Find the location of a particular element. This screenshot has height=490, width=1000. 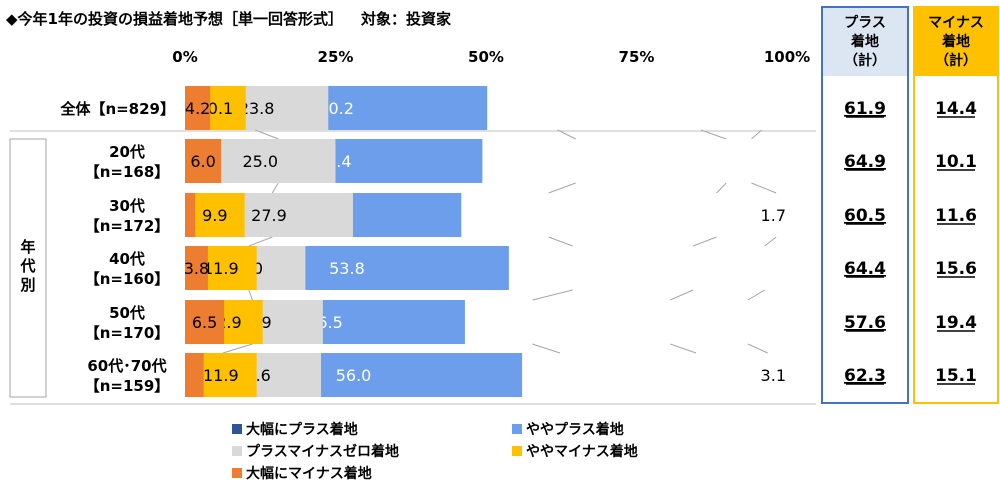

data-label: 6.5 is located at coordinates (204, 322).